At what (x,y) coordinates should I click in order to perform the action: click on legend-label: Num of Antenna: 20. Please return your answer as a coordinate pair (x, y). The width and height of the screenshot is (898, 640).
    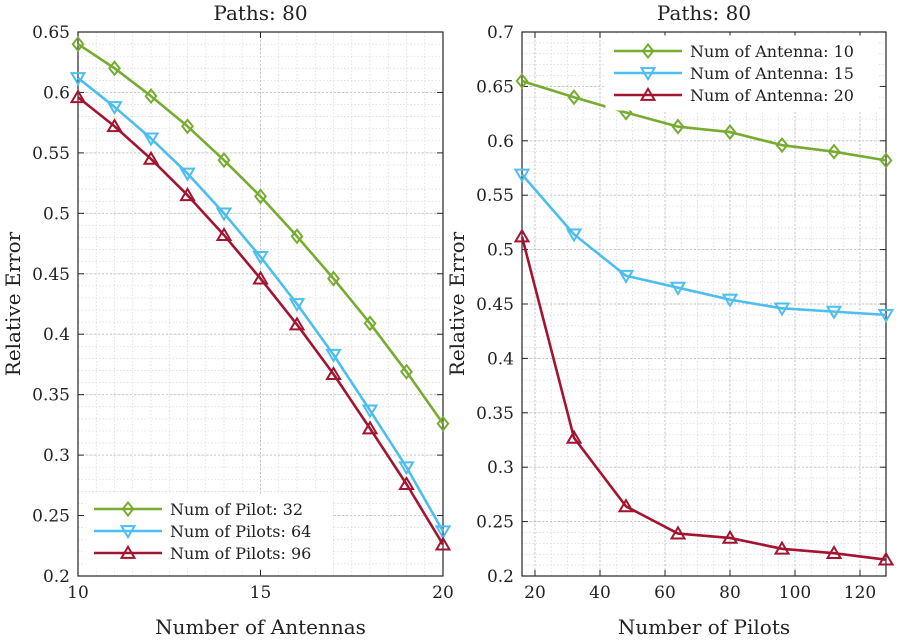
    Looking at the image, I should click on (772, 95).